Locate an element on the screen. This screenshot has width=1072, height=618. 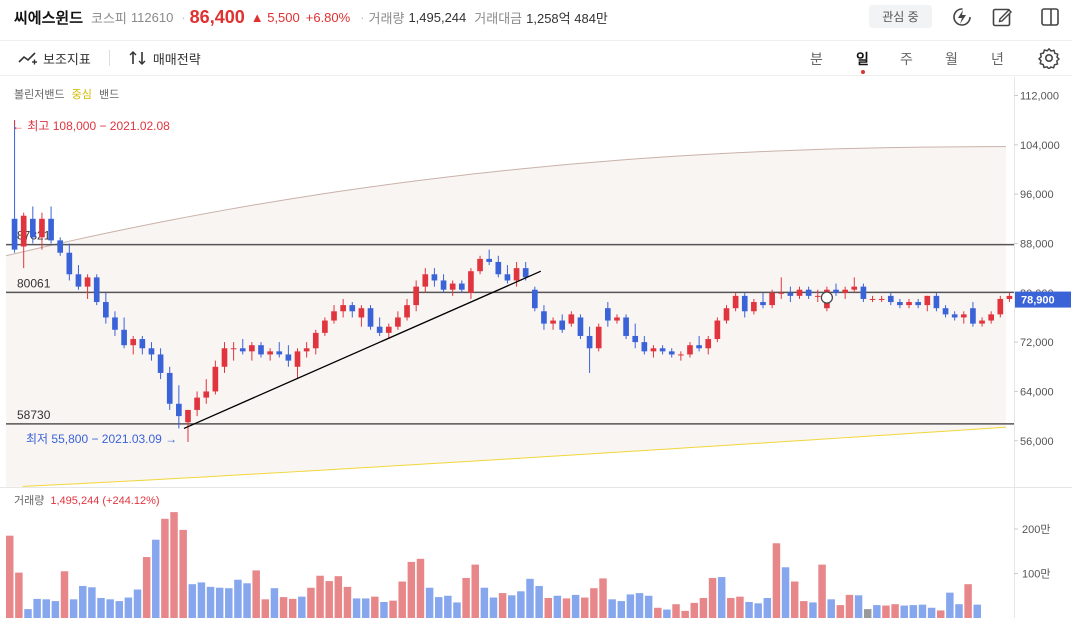
period-year: 년 is located at coordinates (997, 59).